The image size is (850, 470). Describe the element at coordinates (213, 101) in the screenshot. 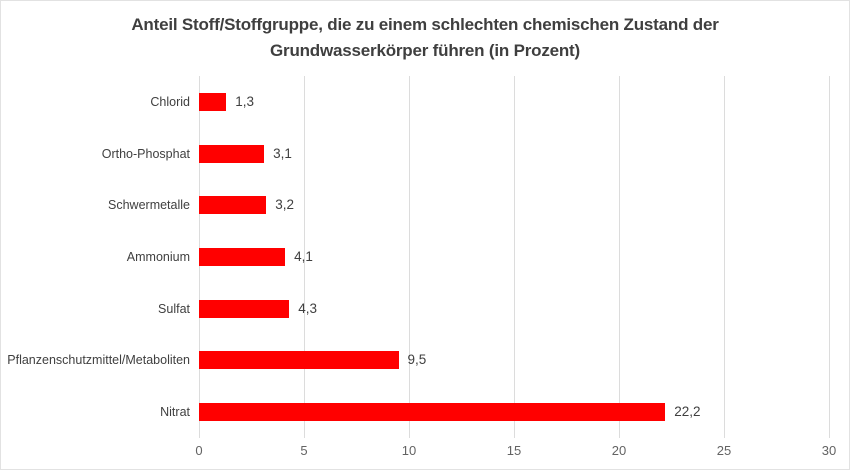

I see `bar-chlorid` at that location.